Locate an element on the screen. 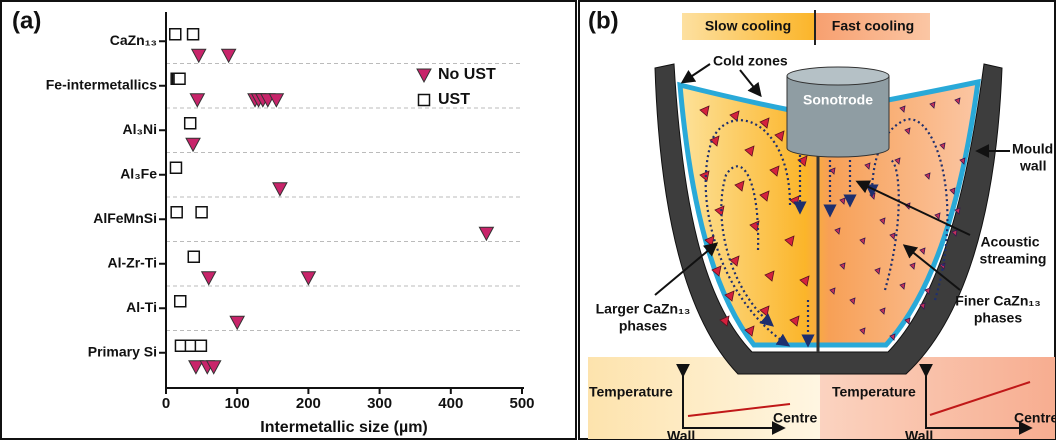  fast-label: Fast cooling is located at coordinates (873, 26).